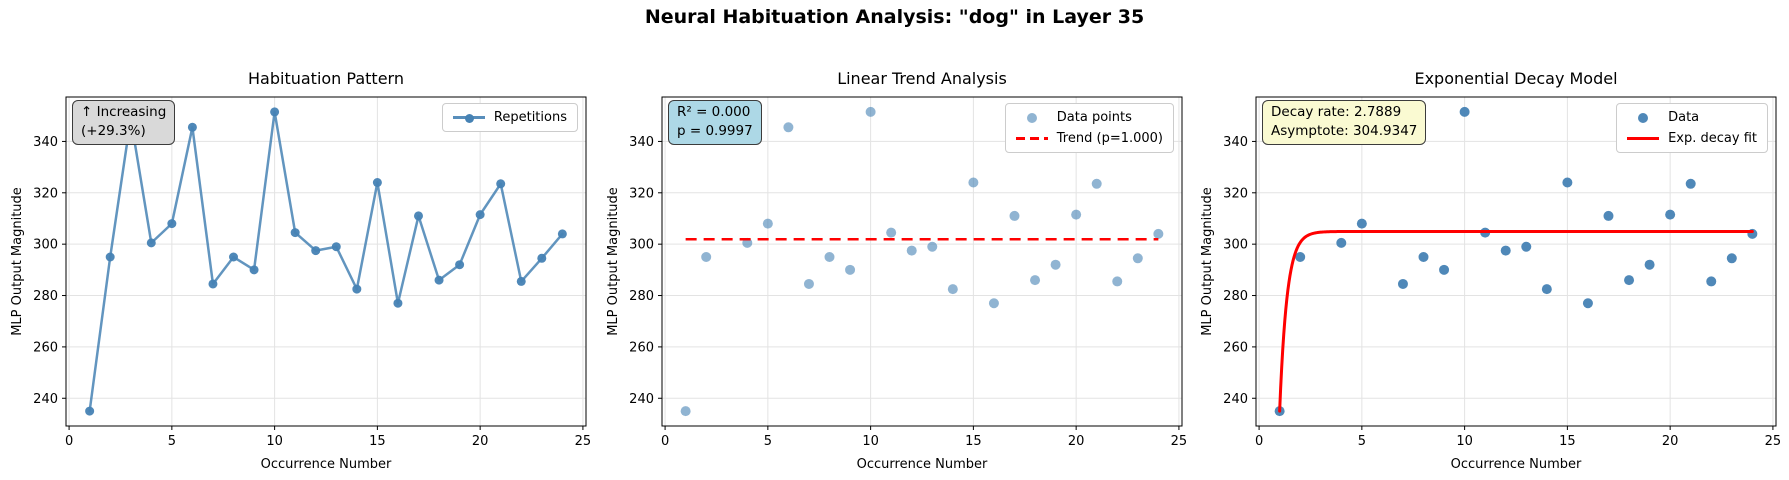 Image resolution: width=1789 pixels, height=480 pixels. Describe the element at coordinates (1031, 139) in the screenshot. I see `dashed-line-icon` at that location.